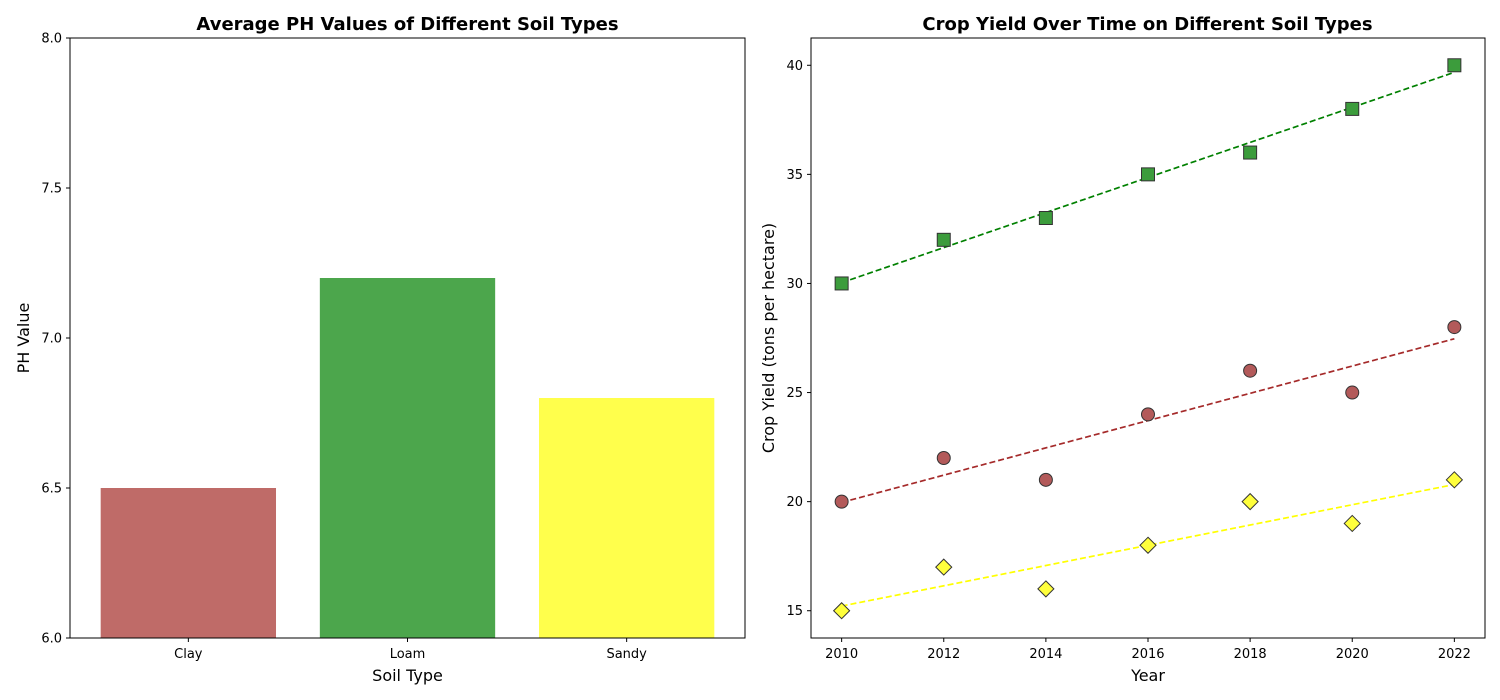 This screenshot has width=1500, height=700. What do you see at coordinates (768, 338) in the screenshot?
I see `scatter-y-axis-label: Crop Yield (tons per hectare)` at bounding box center [768, 338].